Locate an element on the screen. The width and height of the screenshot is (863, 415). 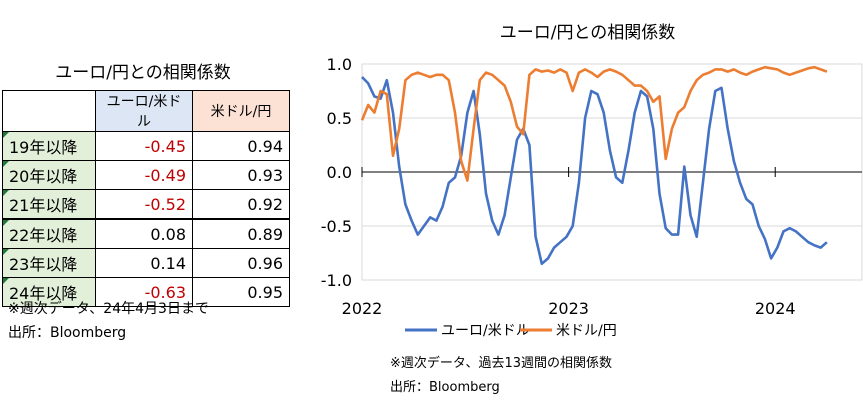
row-label: 23年以降 is located at coordinates (49, 263).